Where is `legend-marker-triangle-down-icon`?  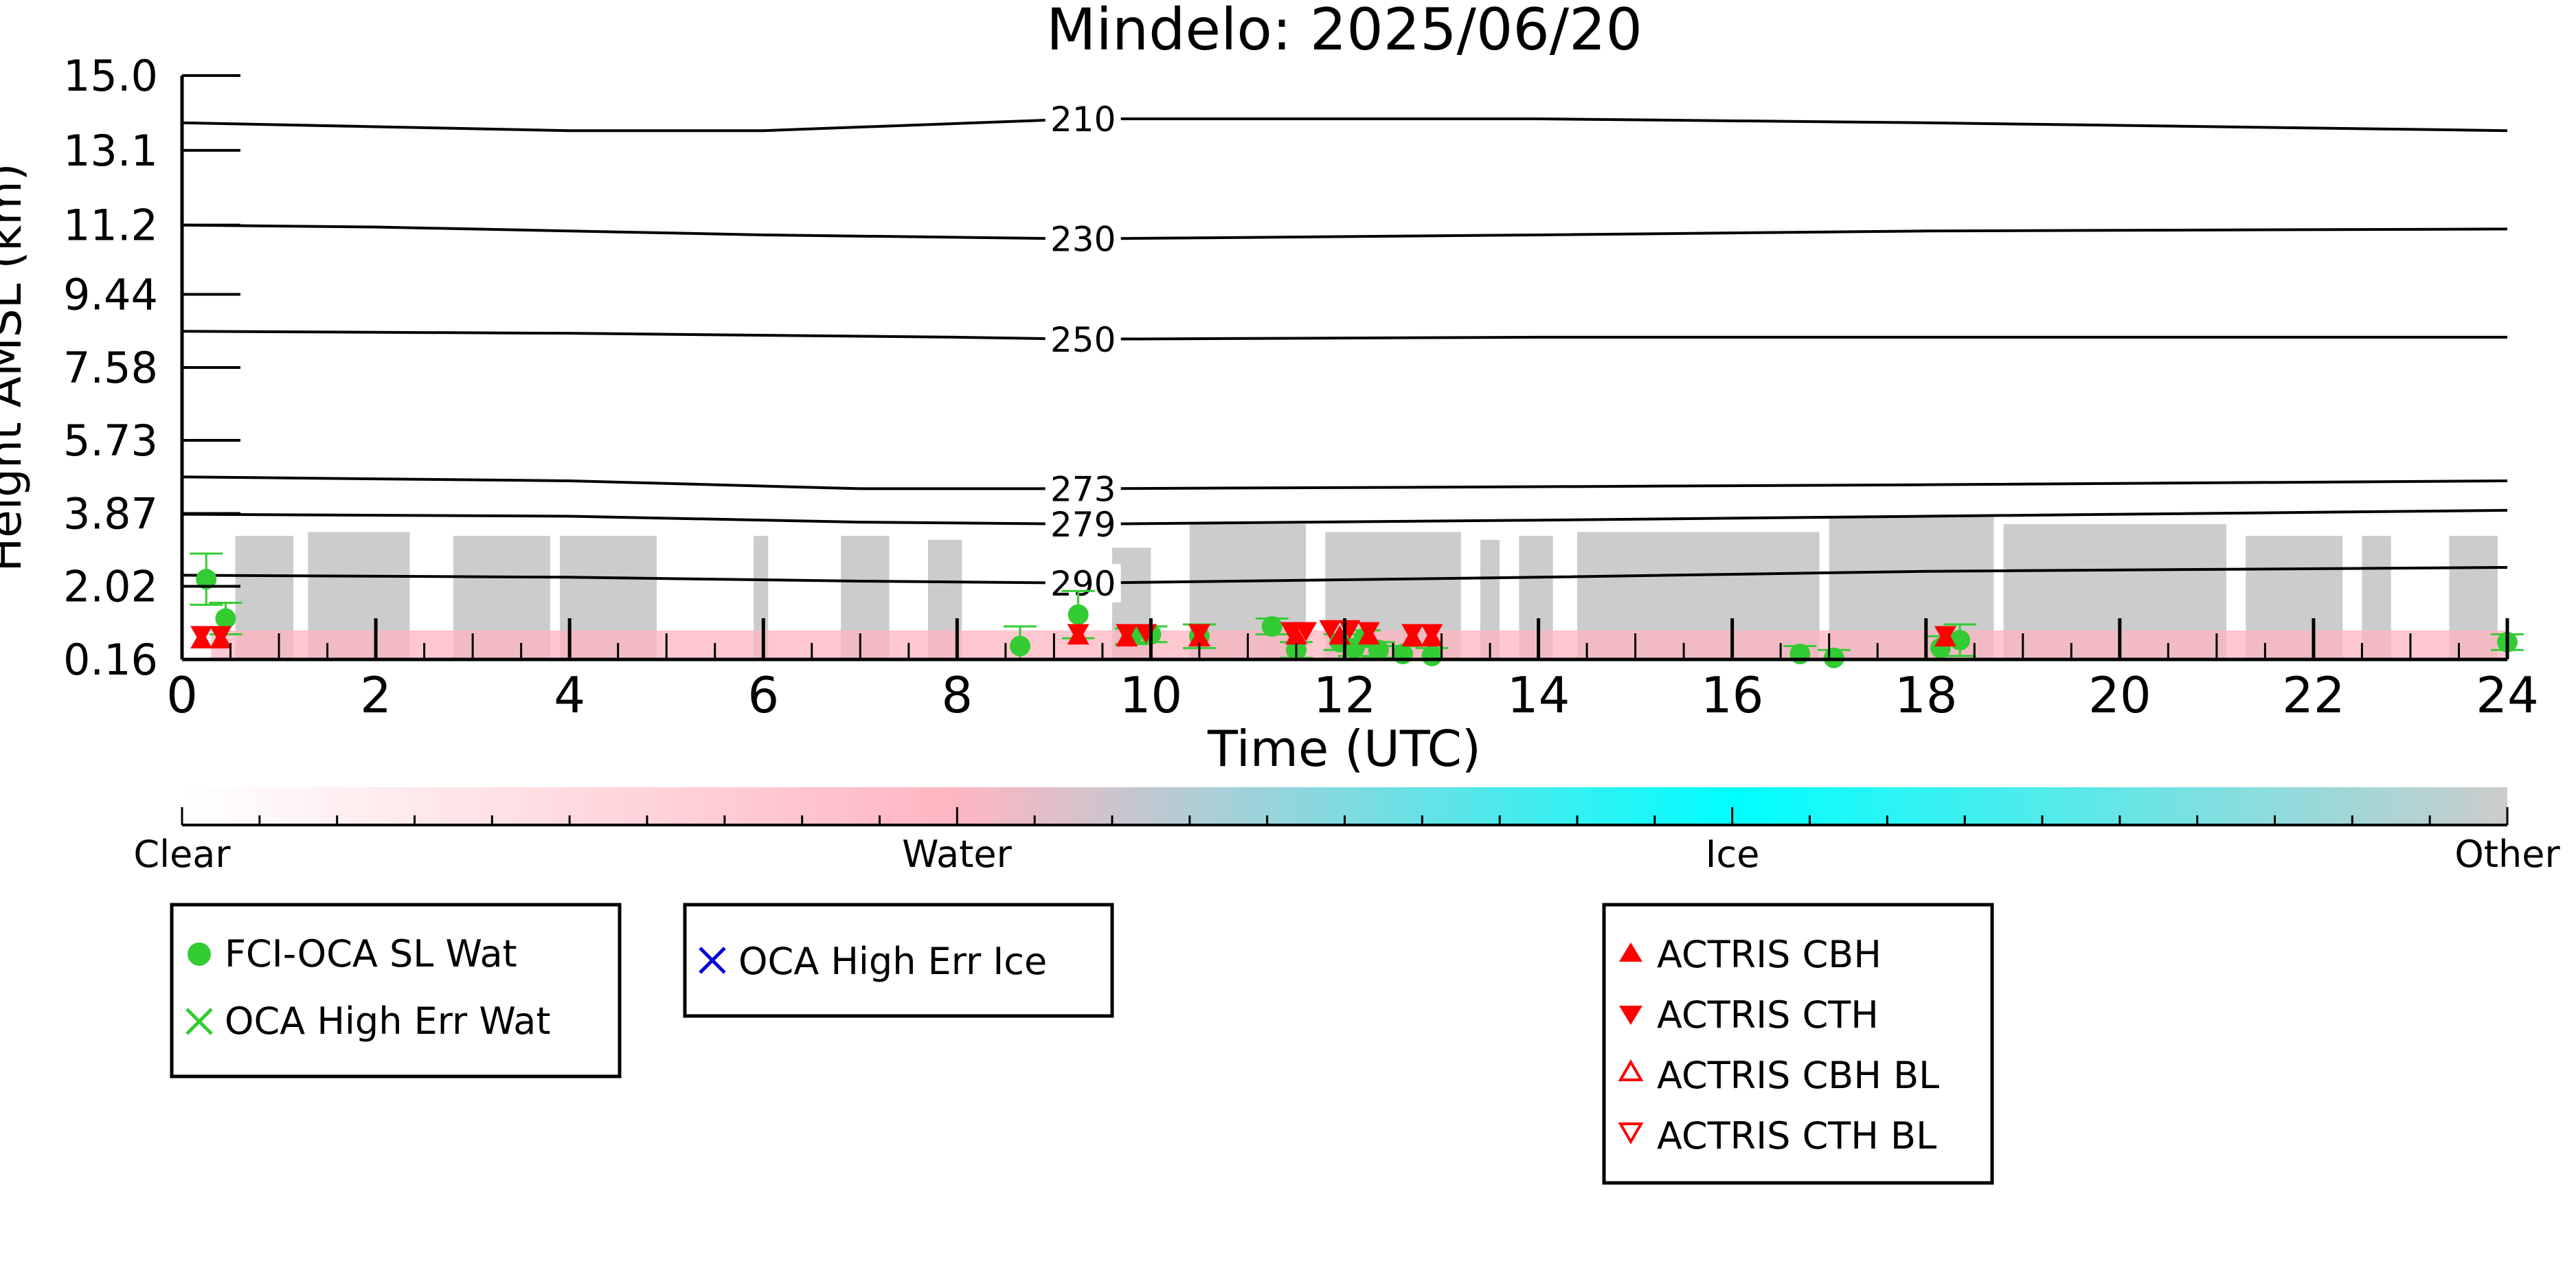
legend-marker-triangle-down-icon is located at coordinates (1630, 1015).